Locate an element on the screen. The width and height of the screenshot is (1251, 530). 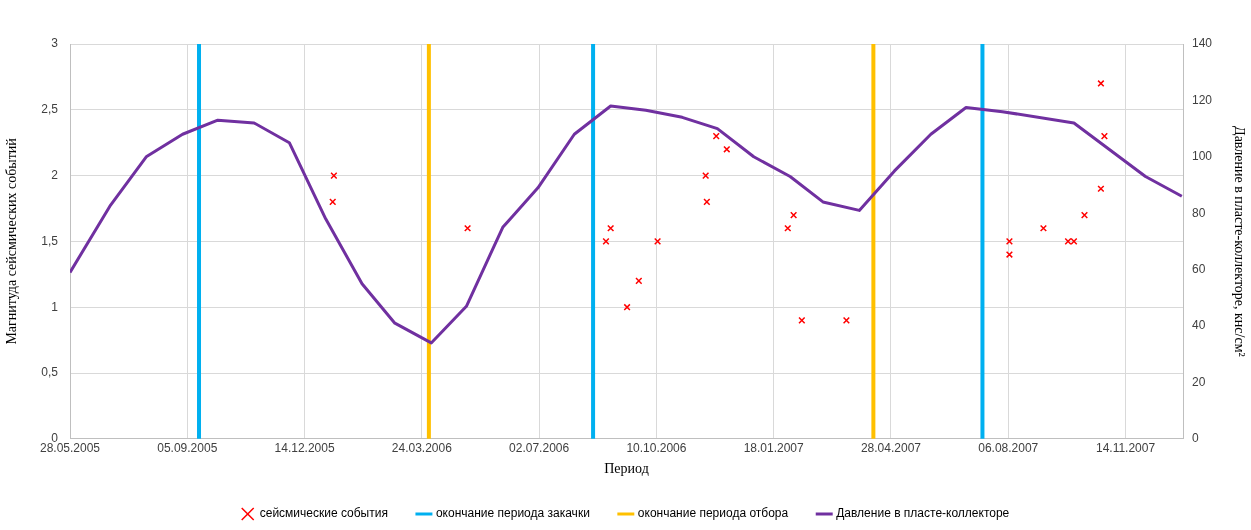
y-tick-label: 1,5 is located at coordinates (50, 240).